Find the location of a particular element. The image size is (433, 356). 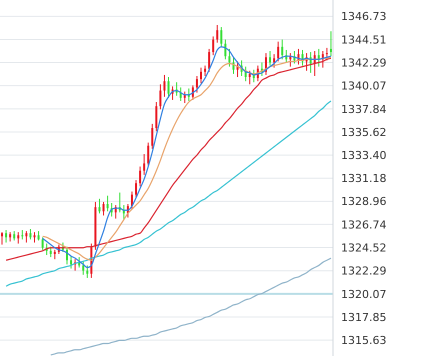

y-tick-label: 1340.07 is located at coordinates (363, 86).